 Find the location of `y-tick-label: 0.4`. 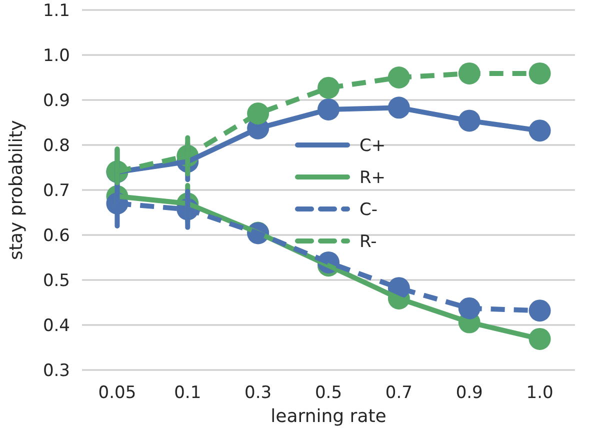

y-tick-label: 0.4 is located at coordinates (56, 326).